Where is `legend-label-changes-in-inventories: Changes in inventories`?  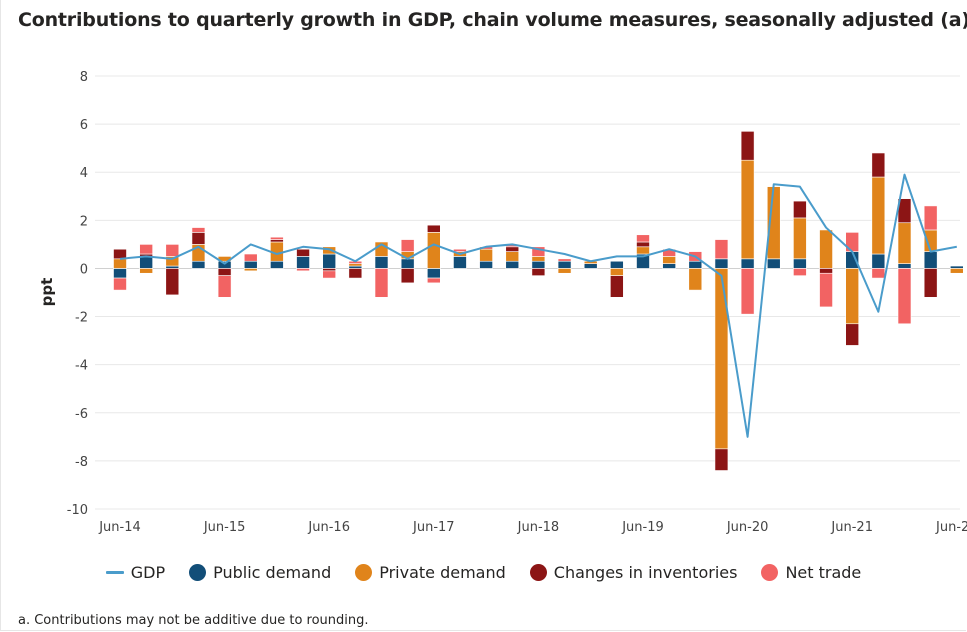
legend-label-changes-in-inventories: Changes in inventories is located at coordinates (645, 572).